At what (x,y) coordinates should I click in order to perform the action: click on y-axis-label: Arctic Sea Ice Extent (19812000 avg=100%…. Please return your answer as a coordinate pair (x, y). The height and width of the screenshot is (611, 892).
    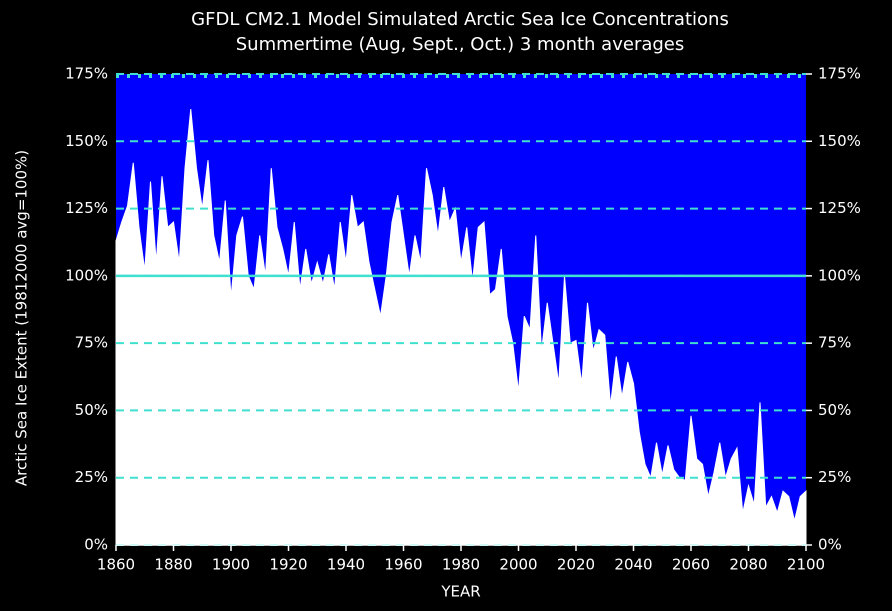
    Looking at the image, I should click on (22, 318).